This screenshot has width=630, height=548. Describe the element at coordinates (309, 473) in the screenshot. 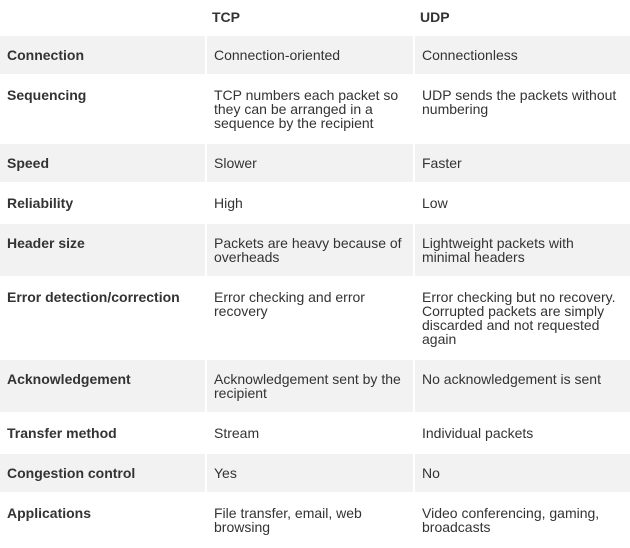

I see `cell: Yes` at that location.